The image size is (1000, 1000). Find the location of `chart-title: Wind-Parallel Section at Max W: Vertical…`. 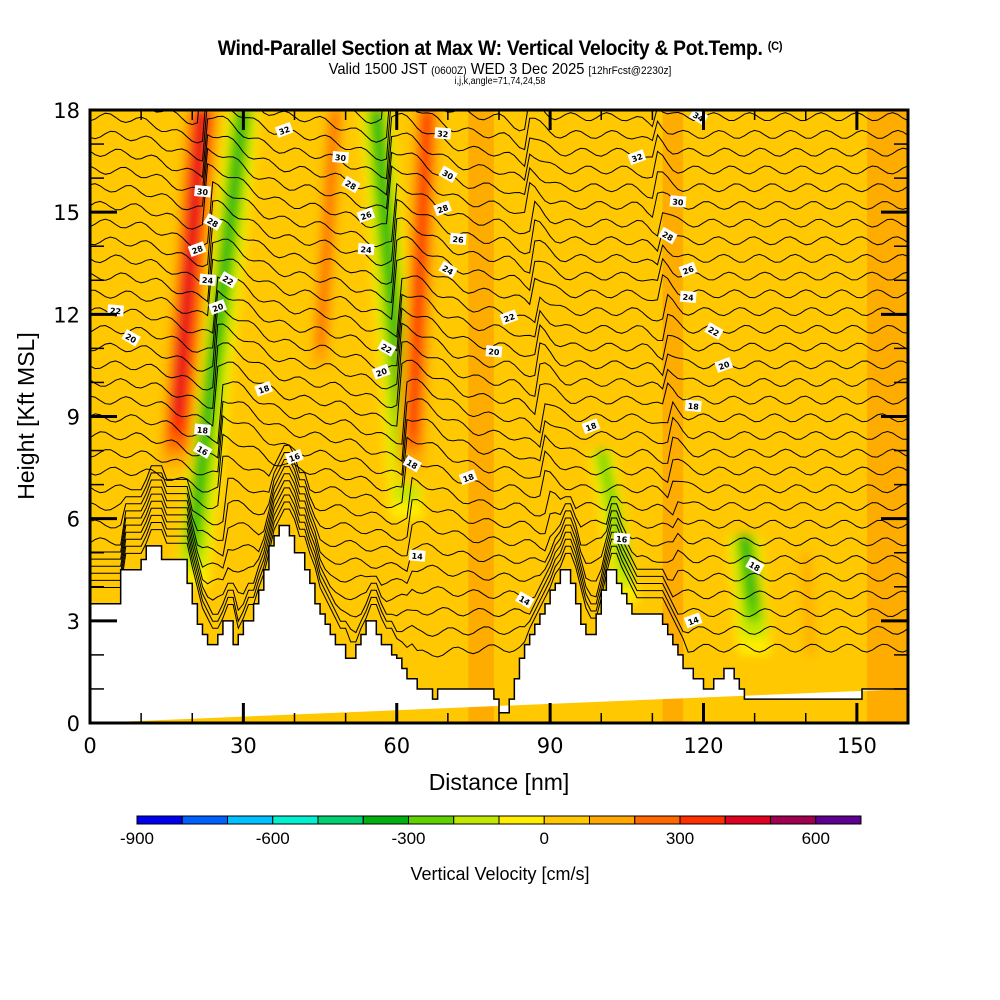

chart-title: Wind-Parallel Section at Max W: Vertical… is located at coordinates (500, 49).